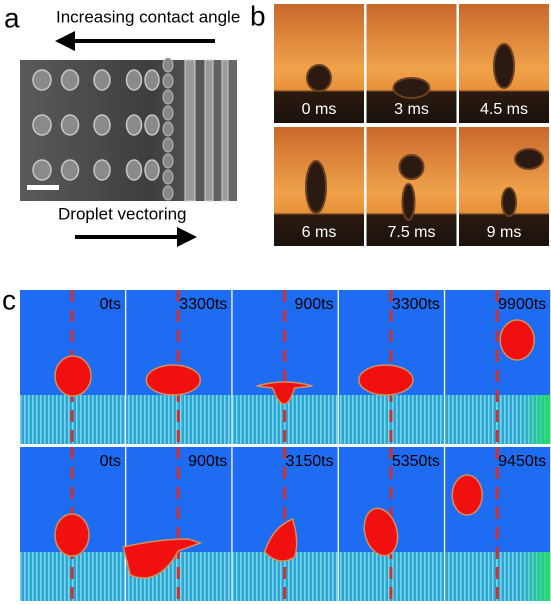 This screenshot has width=551, height=604. What do you see at coordinates (319, 232) in the screenshot?
I see `time-label: 6 ms` at bounding box center [319, 232].